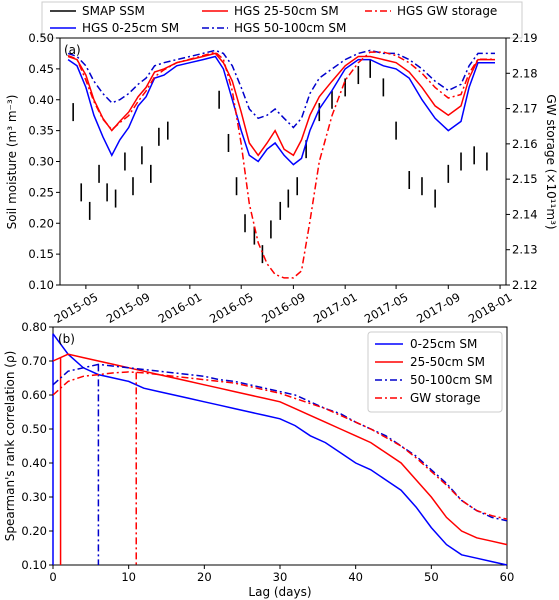 The image size is (559, 600). What do you see at coordinates (180, 308) in the screenshot?
I see `x-tick-label: 2016-01` at bounding box center [180, 308].